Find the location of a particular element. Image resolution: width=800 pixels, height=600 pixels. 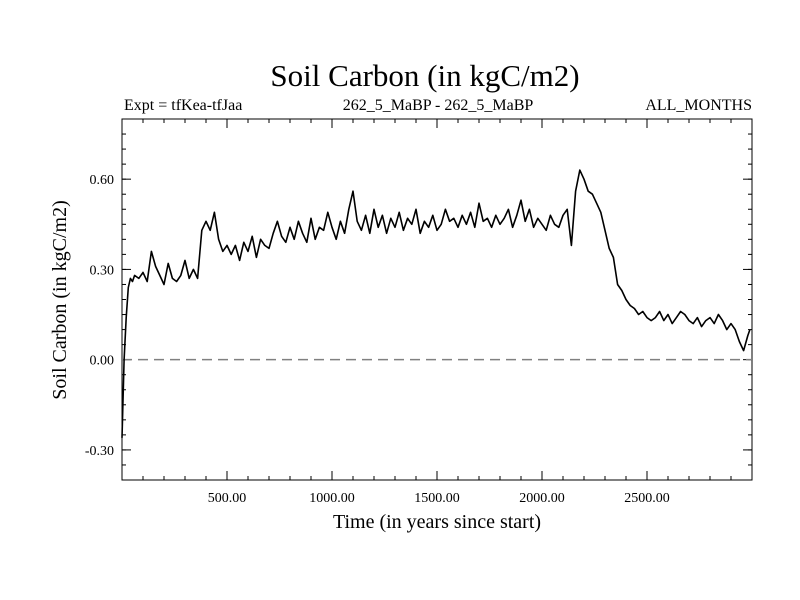

x-tick-label: 1000.00 is located at coordinates (332, 498).